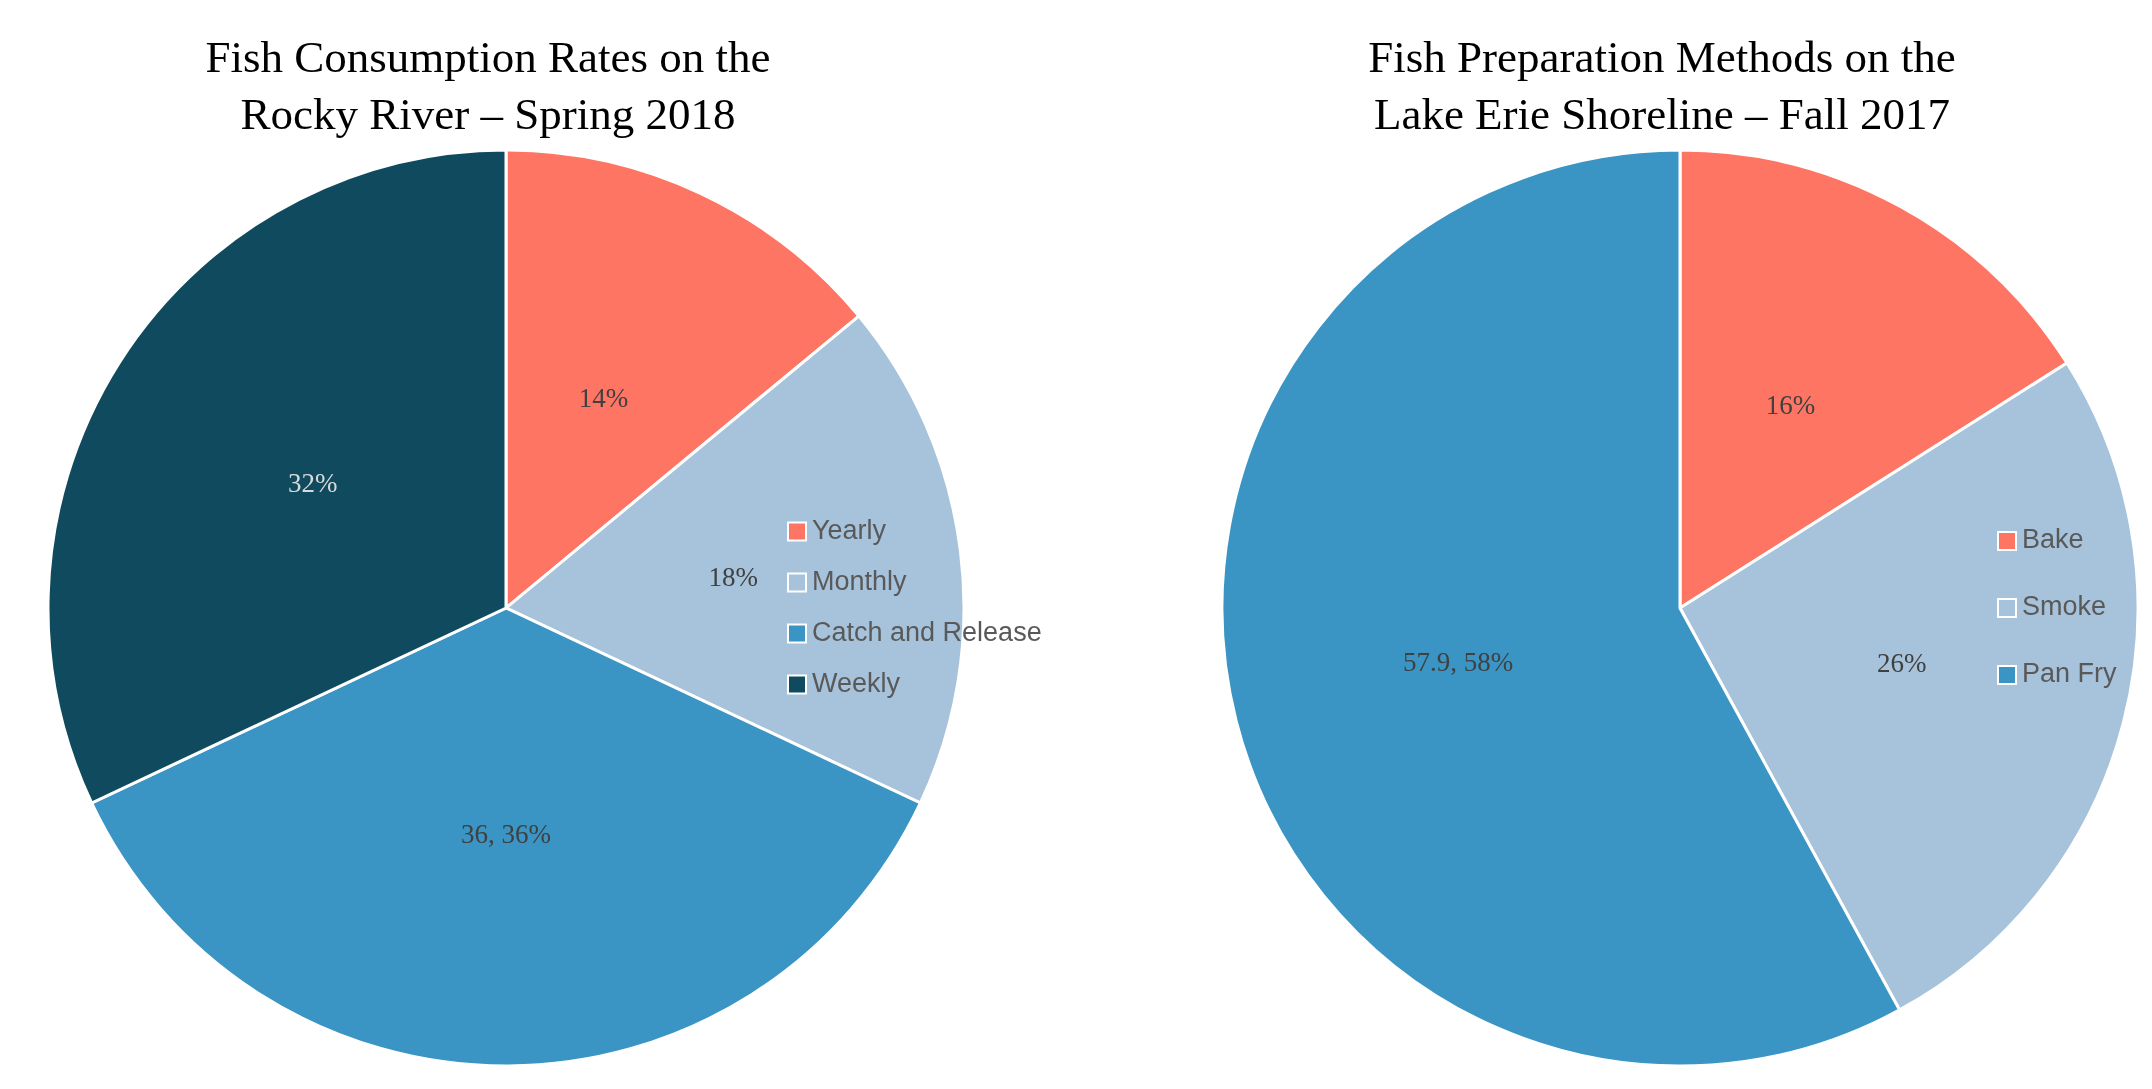  Describe the element at coordinates (856, 682) in the screenshot. I see `legend-label: Weekly` at that location.